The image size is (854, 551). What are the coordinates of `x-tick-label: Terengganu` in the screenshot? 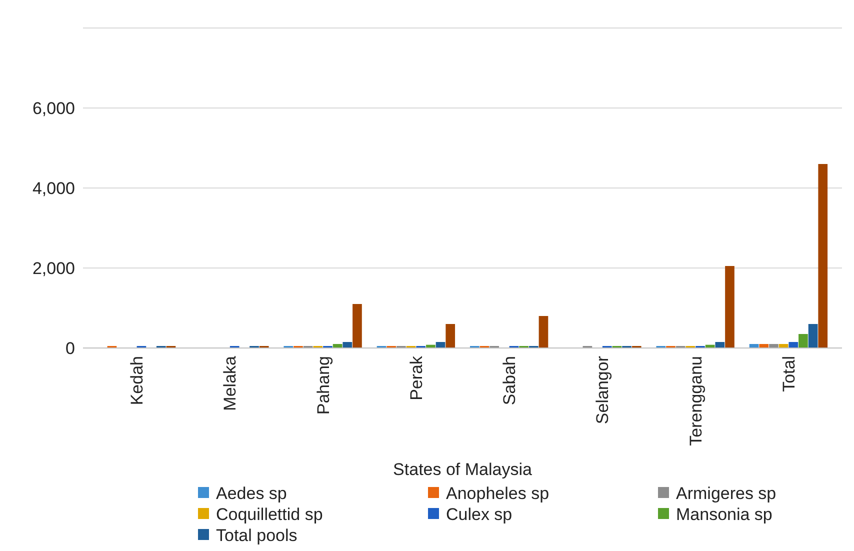 It's located at (696, 401).